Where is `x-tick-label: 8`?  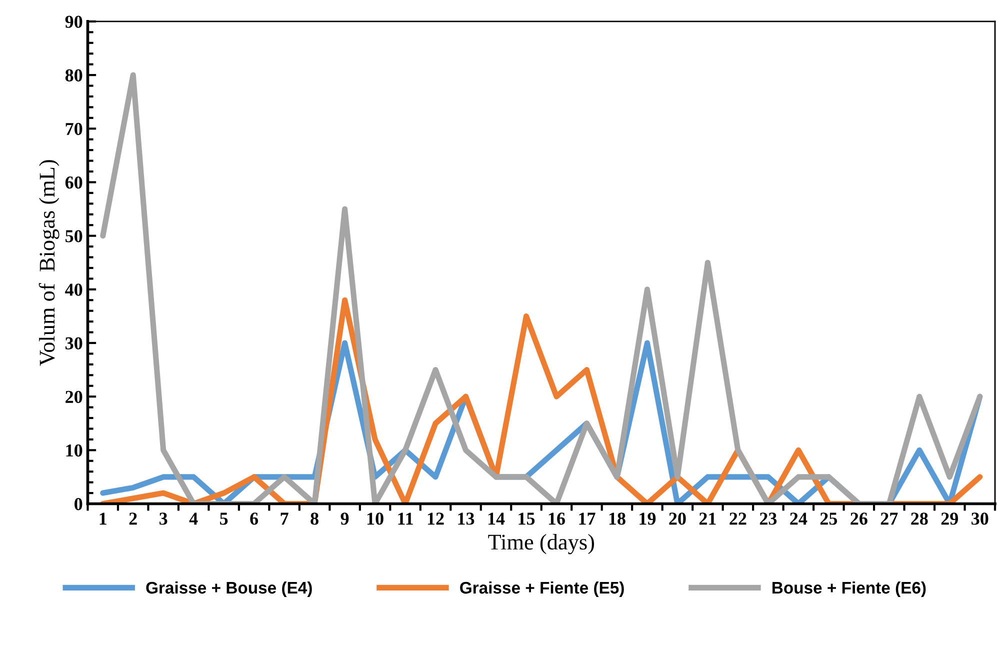 x-tick-label: 8 is located at coordinates (314, 518).